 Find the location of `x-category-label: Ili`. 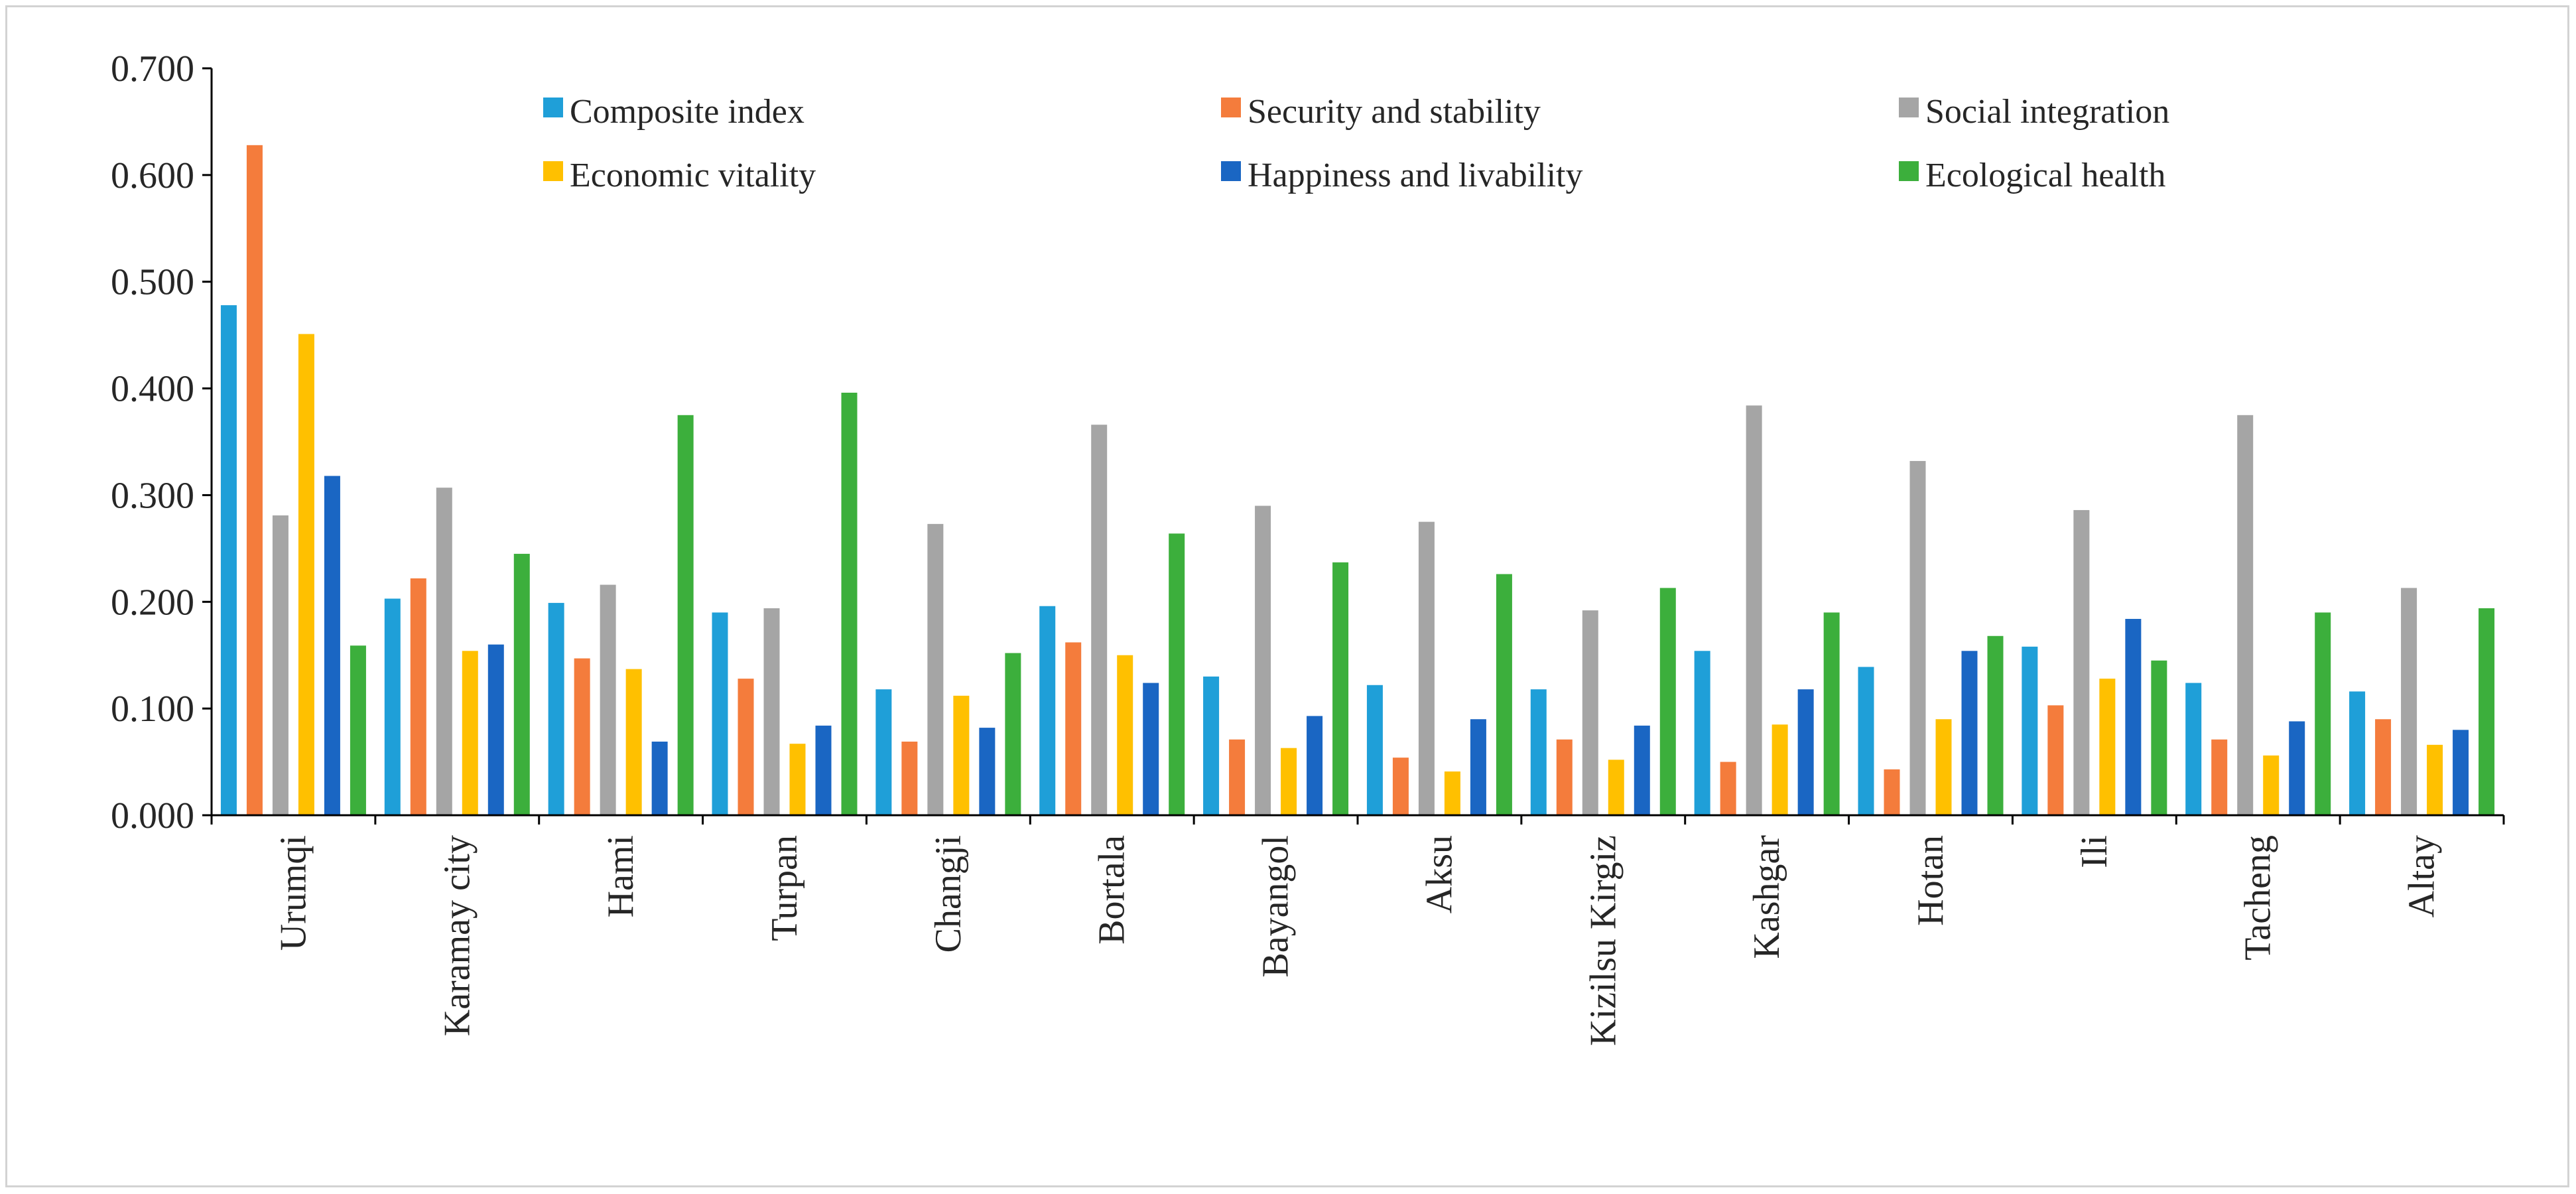

x-category-label: Ili is located at coordinates (2094, 852).